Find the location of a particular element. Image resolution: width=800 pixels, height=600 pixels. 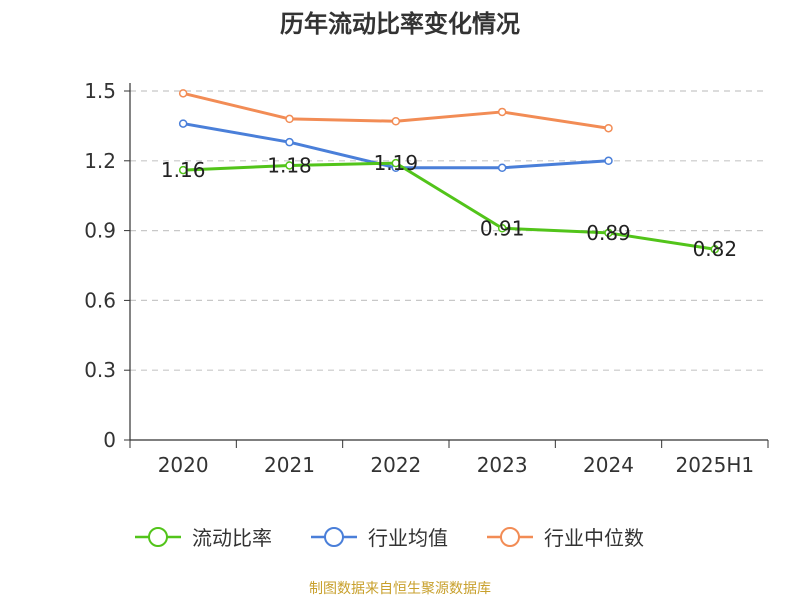

legend: 流动比率 行业均值 行业中位数 is located at coordinates (389, 538).